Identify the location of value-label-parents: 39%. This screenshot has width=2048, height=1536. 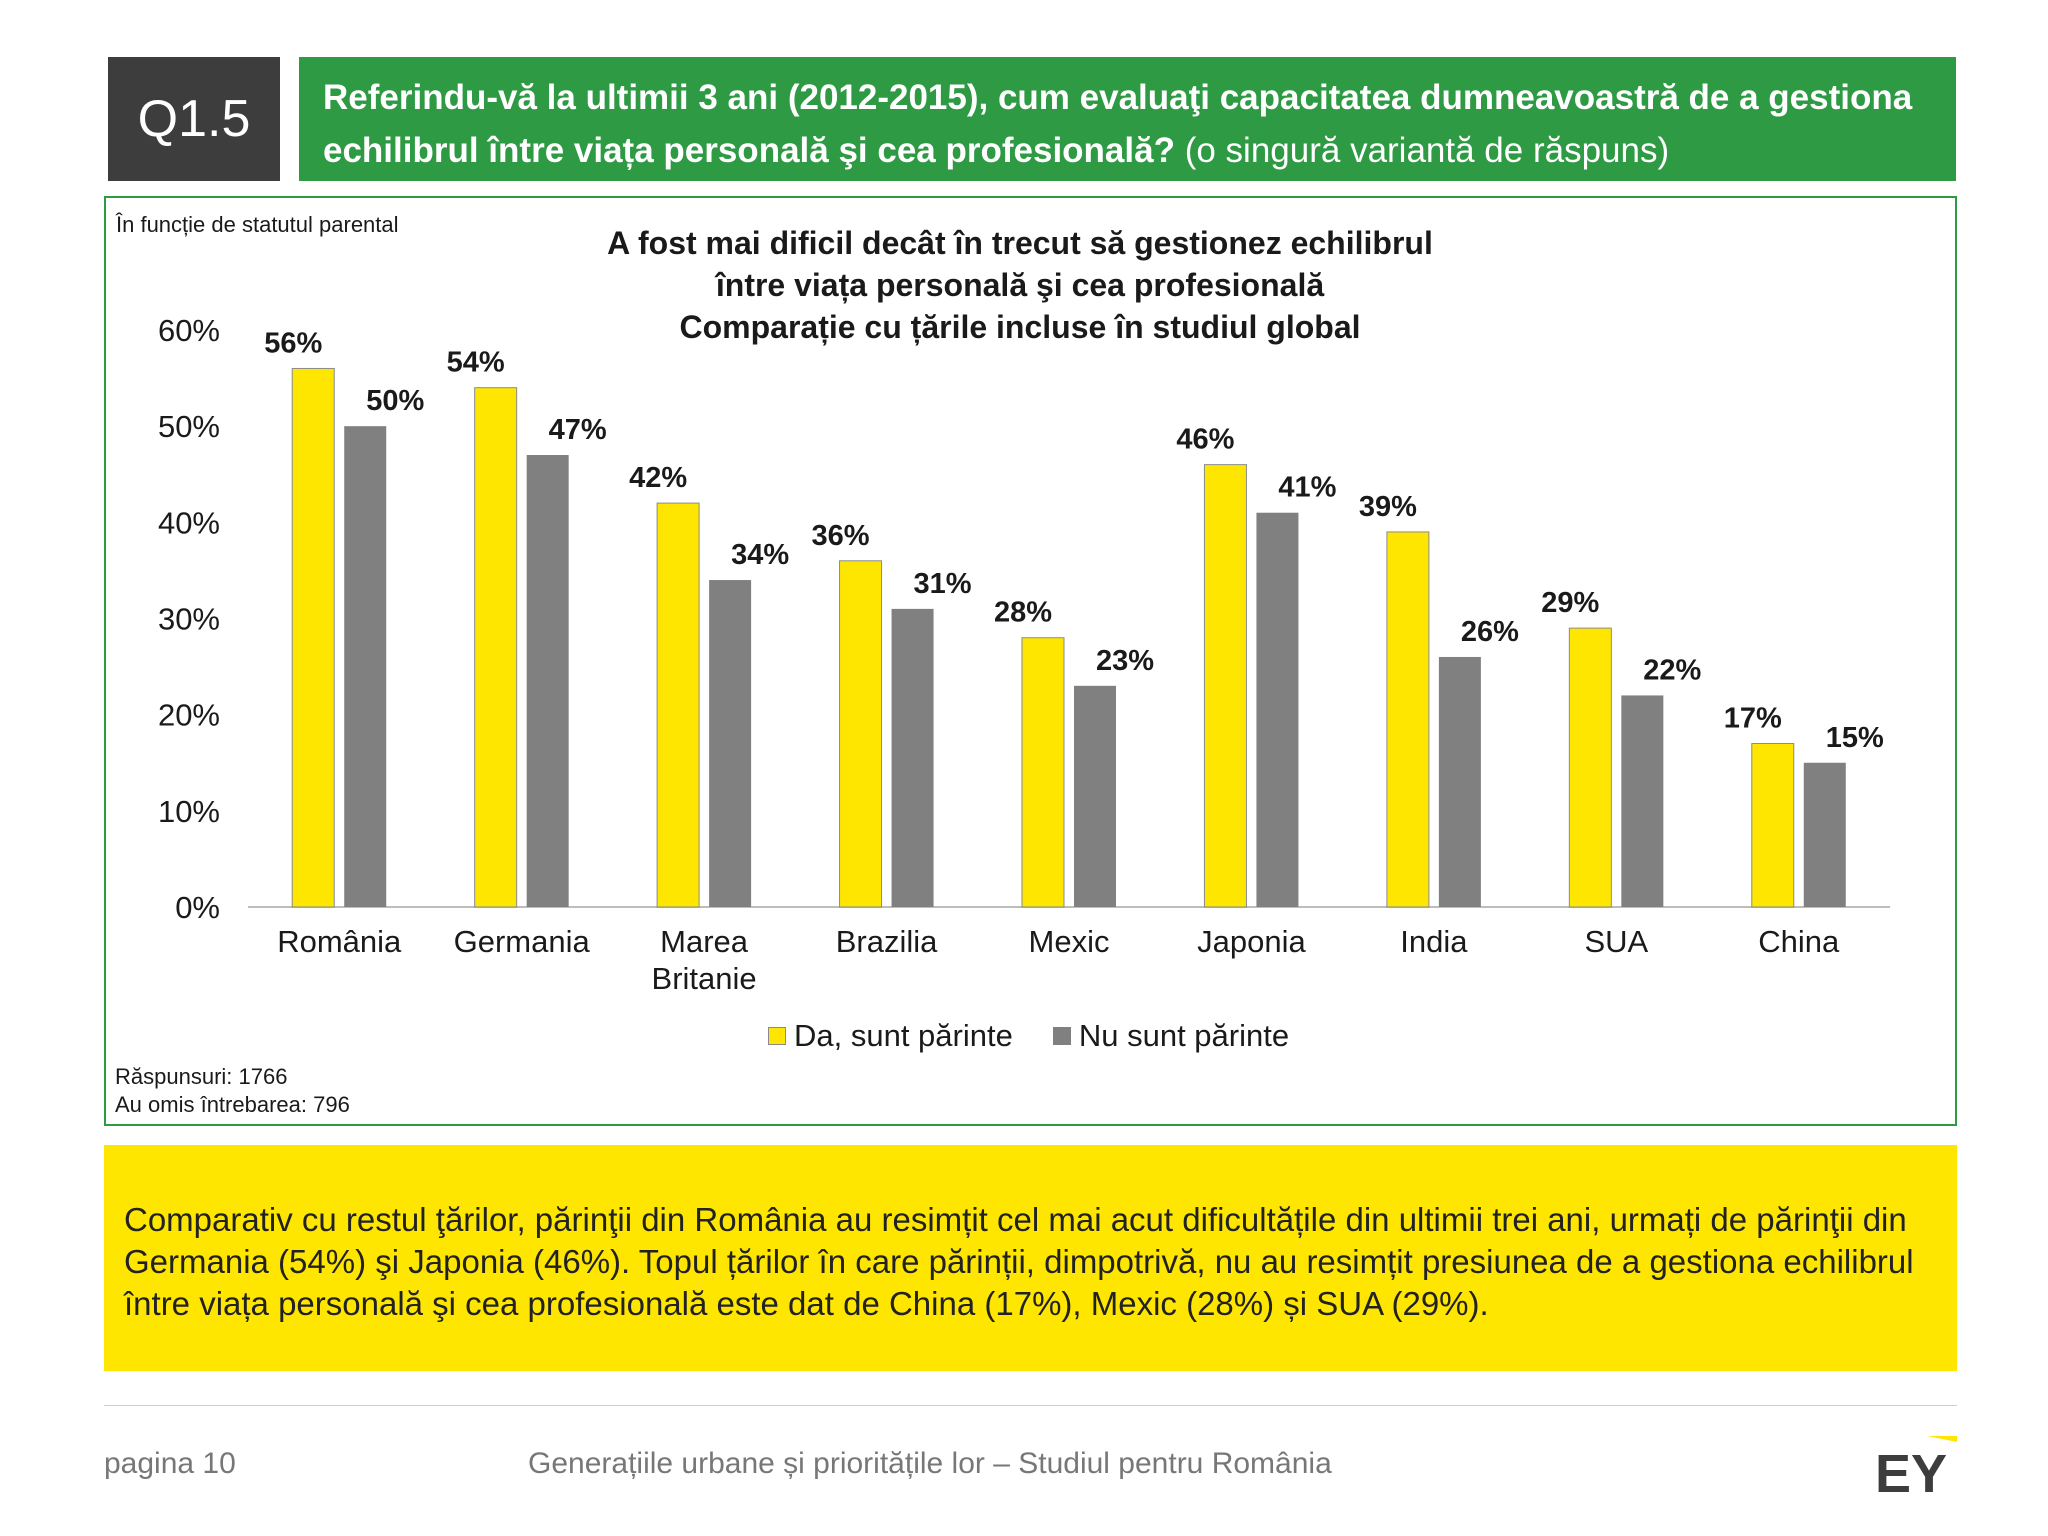
(1388, 507).